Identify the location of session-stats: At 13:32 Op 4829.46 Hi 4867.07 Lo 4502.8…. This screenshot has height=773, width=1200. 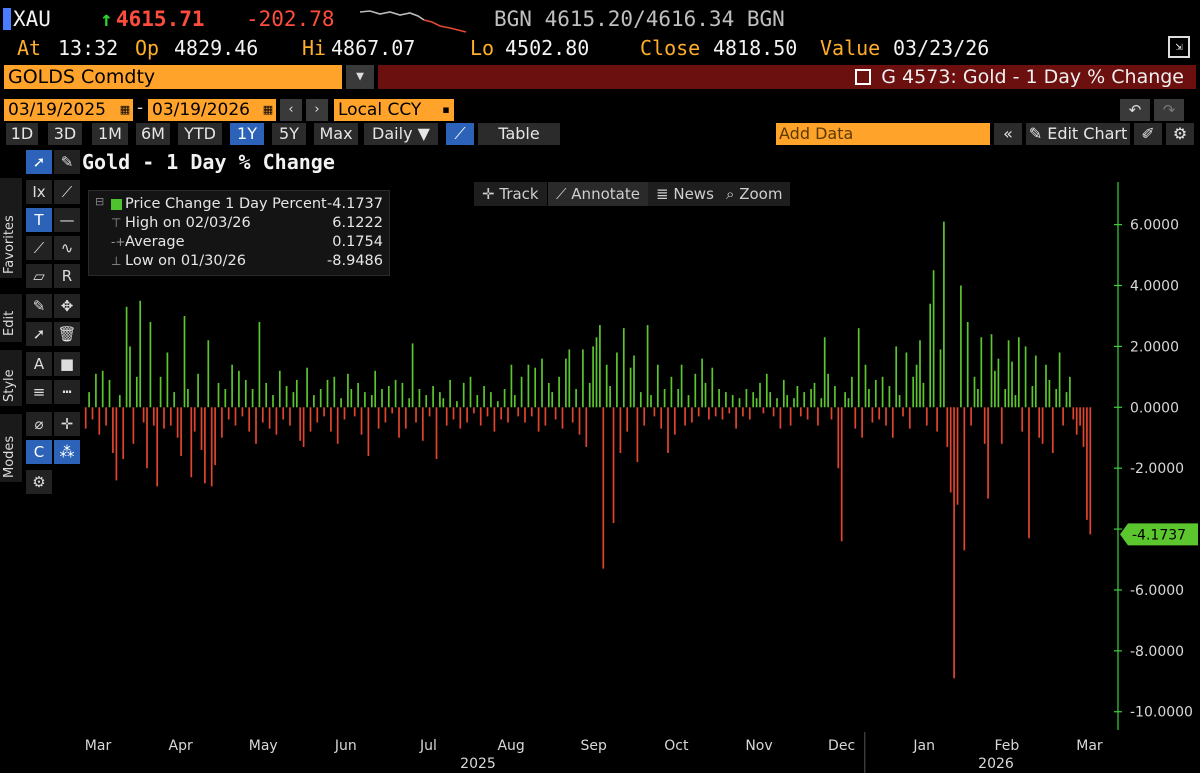
(600, 48).